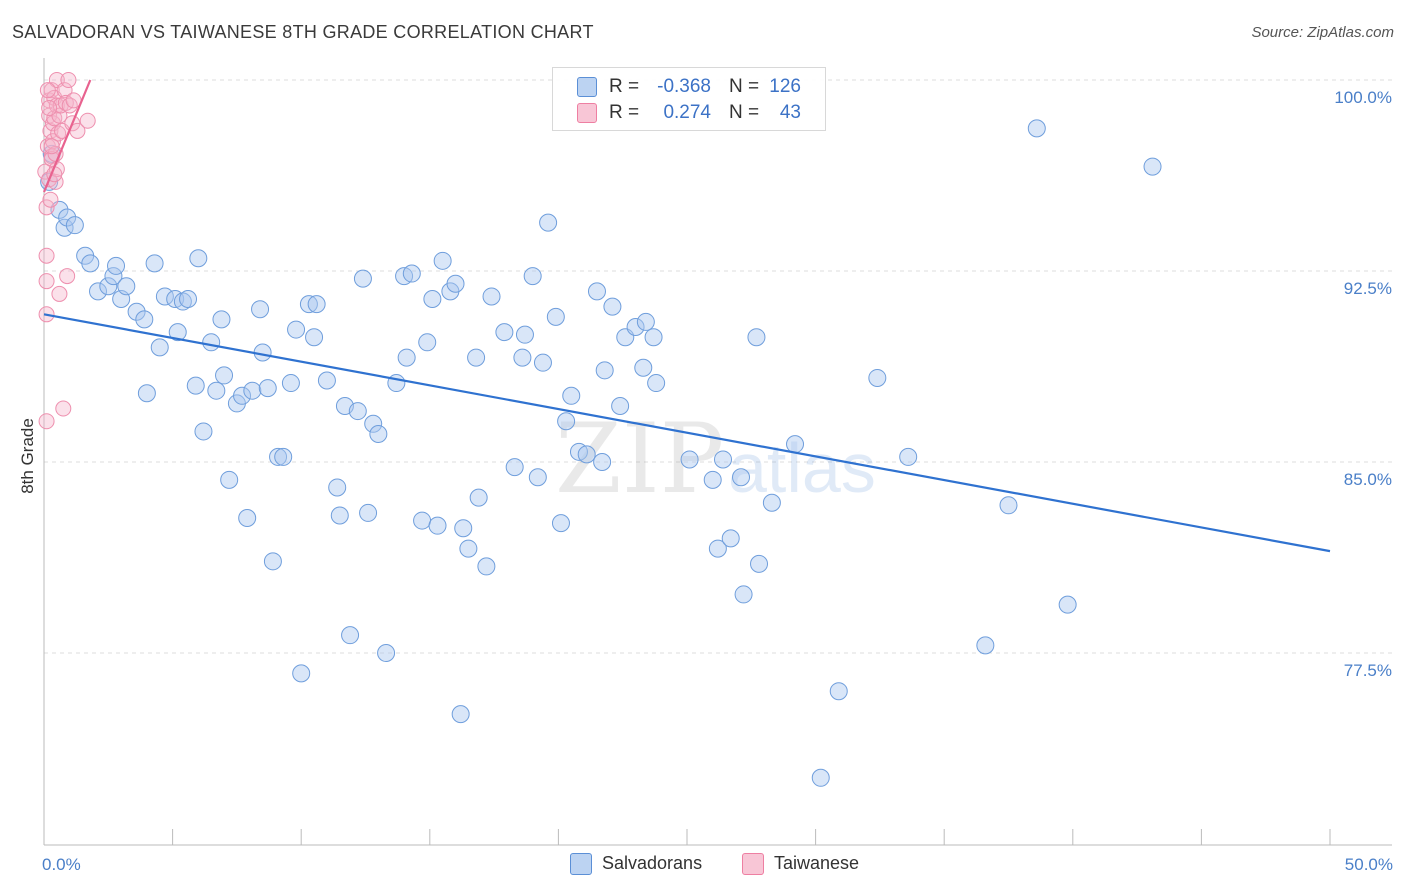 Image resolution: width=1406 pixels, height=892 pixels. What do you see at coordinates (587, 87) in the screenshot?
I see `legend-swatch-blue` at bounding box center [587, 87].